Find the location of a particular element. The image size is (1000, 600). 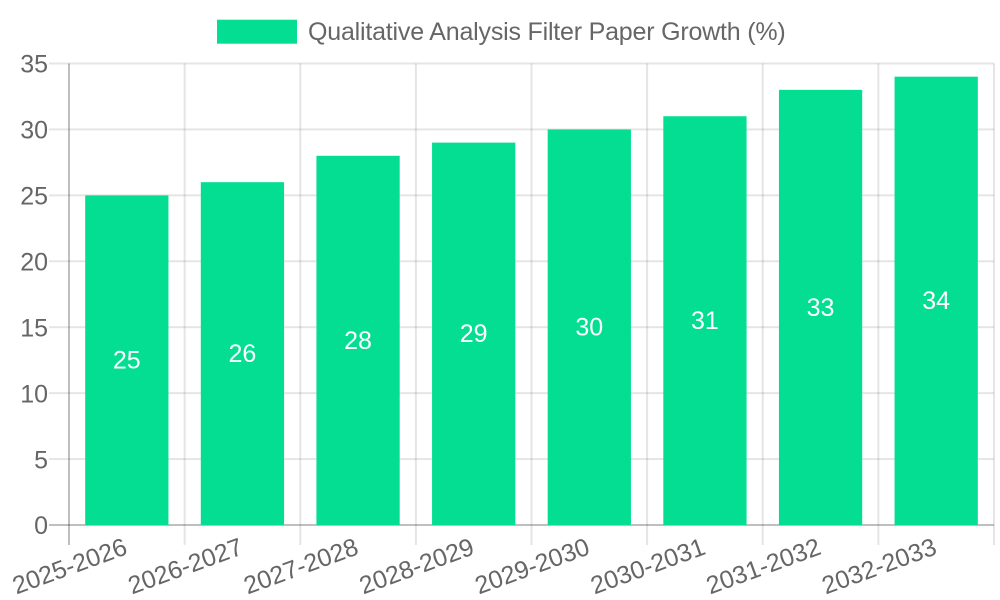

svg-text: 26 is located at coordinates (243, 354).